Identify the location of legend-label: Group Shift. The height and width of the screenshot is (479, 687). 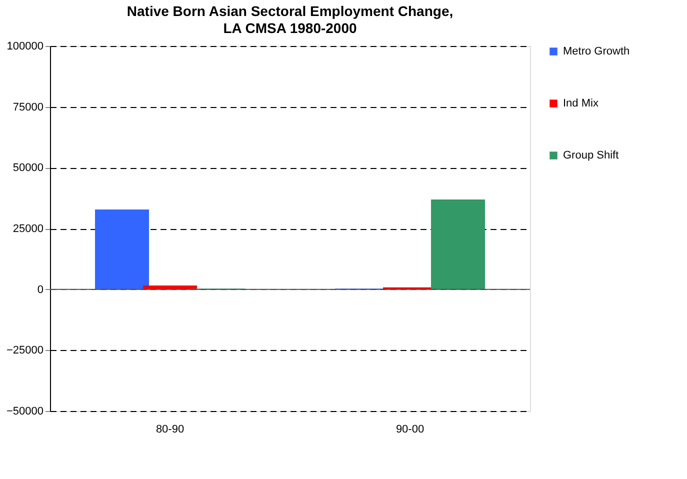
(591, 156).